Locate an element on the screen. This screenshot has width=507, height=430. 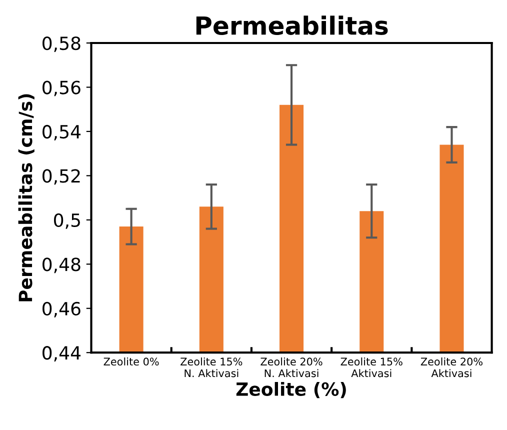
x-tick-label: Zeolite 0% is located at coordinates (131, 361).